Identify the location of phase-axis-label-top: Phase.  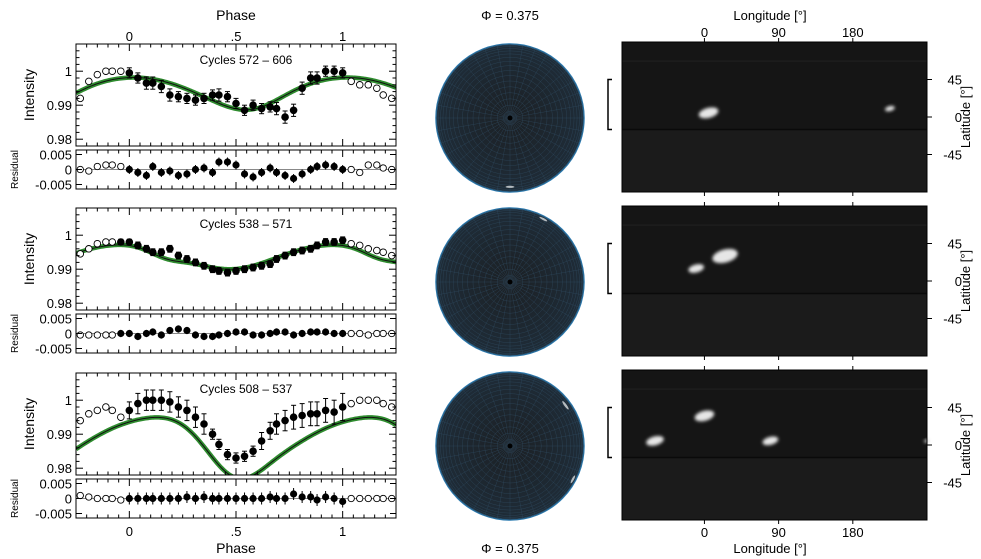
(236, 15).